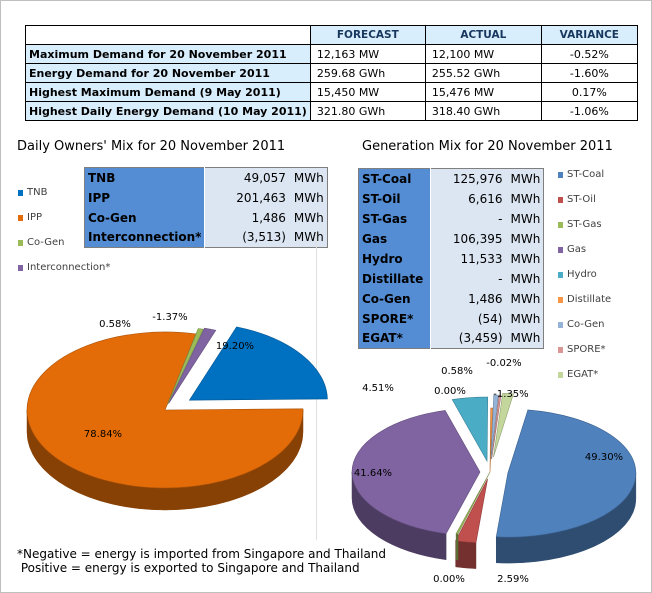 This screenshot has height=593, width=652. Describe the element at coordinates (468, 338) in the screenshot. I see `gen-value: (3,459)` at that location.